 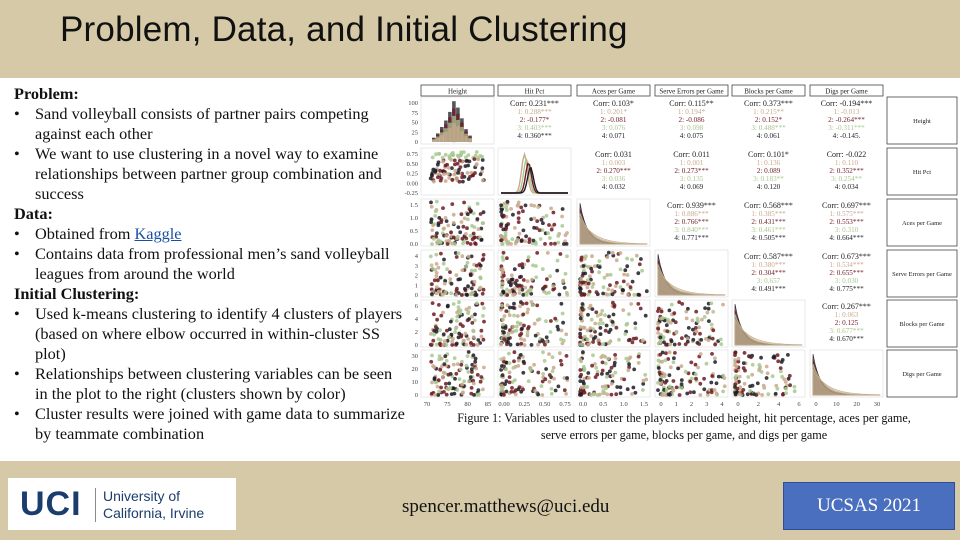 What do you see at coordinates (412, 183) in the screenshot?
I see `y-tick-label: 0.00` at bounding box center [412, 183].